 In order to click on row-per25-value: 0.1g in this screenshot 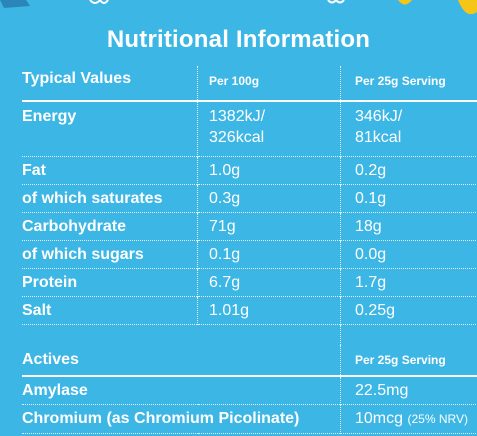, I will do `click(408, 198)`.